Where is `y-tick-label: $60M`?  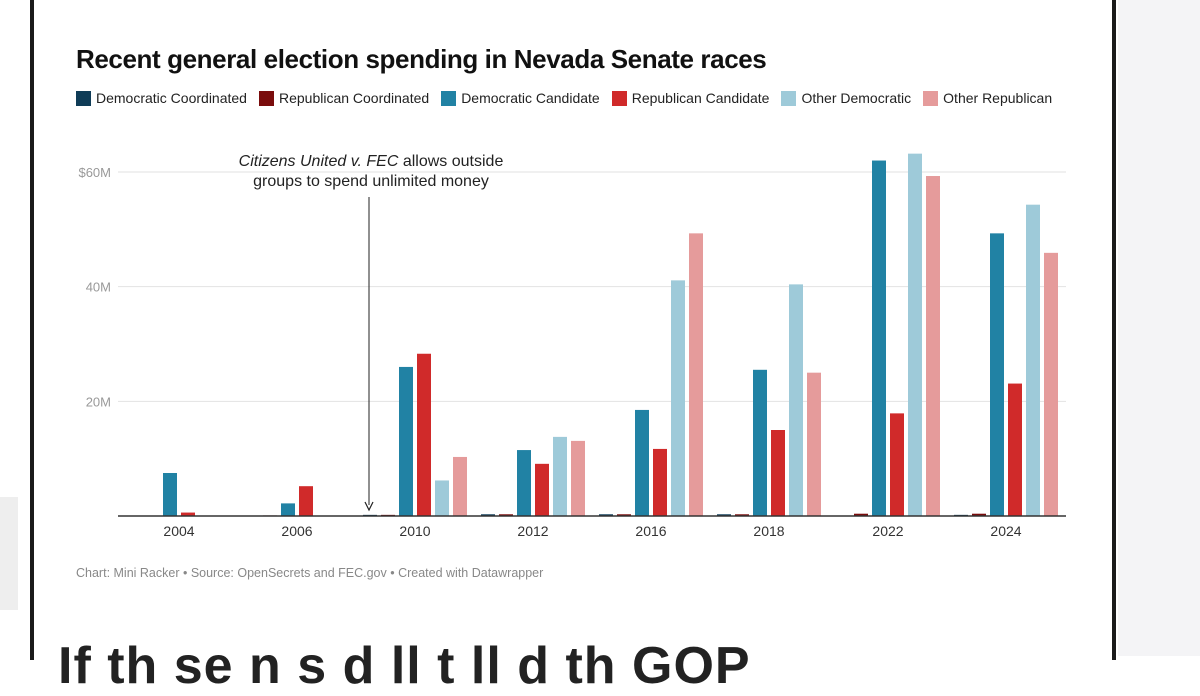
y-tick-label: $60M is located at coordinates (94, 172).